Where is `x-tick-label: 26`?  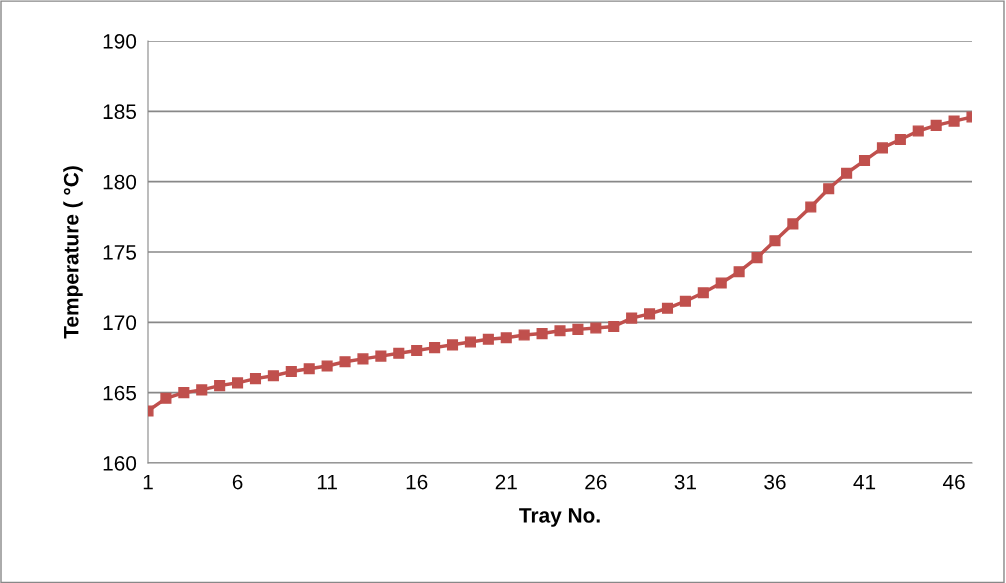 x-tick-label: 26 is located at coordinates (596, 482).